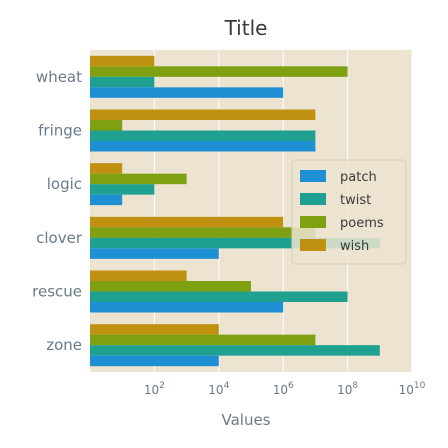 This screenshot has height=448, width=448. What do you see at coordinates (219, 71) in the screenshot?
I see `bar-wheat-poems` at bounding box center [219, 71].